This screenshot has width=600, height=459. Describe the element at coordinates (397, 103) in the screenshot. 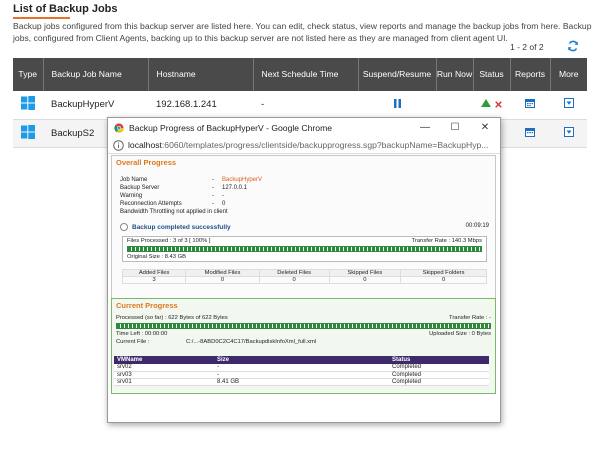

I see `pause-icon` at that location.